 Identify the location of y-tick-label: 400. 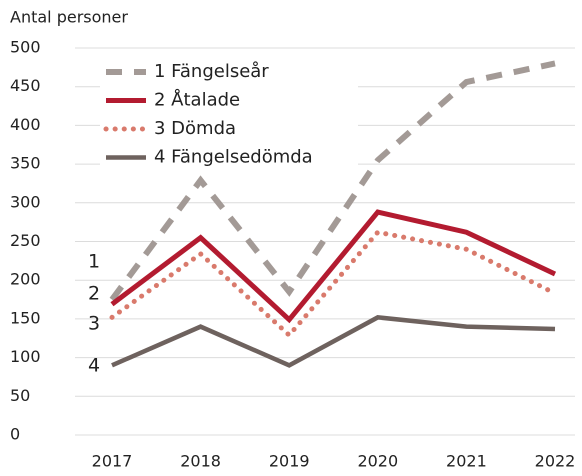
(25, 124).